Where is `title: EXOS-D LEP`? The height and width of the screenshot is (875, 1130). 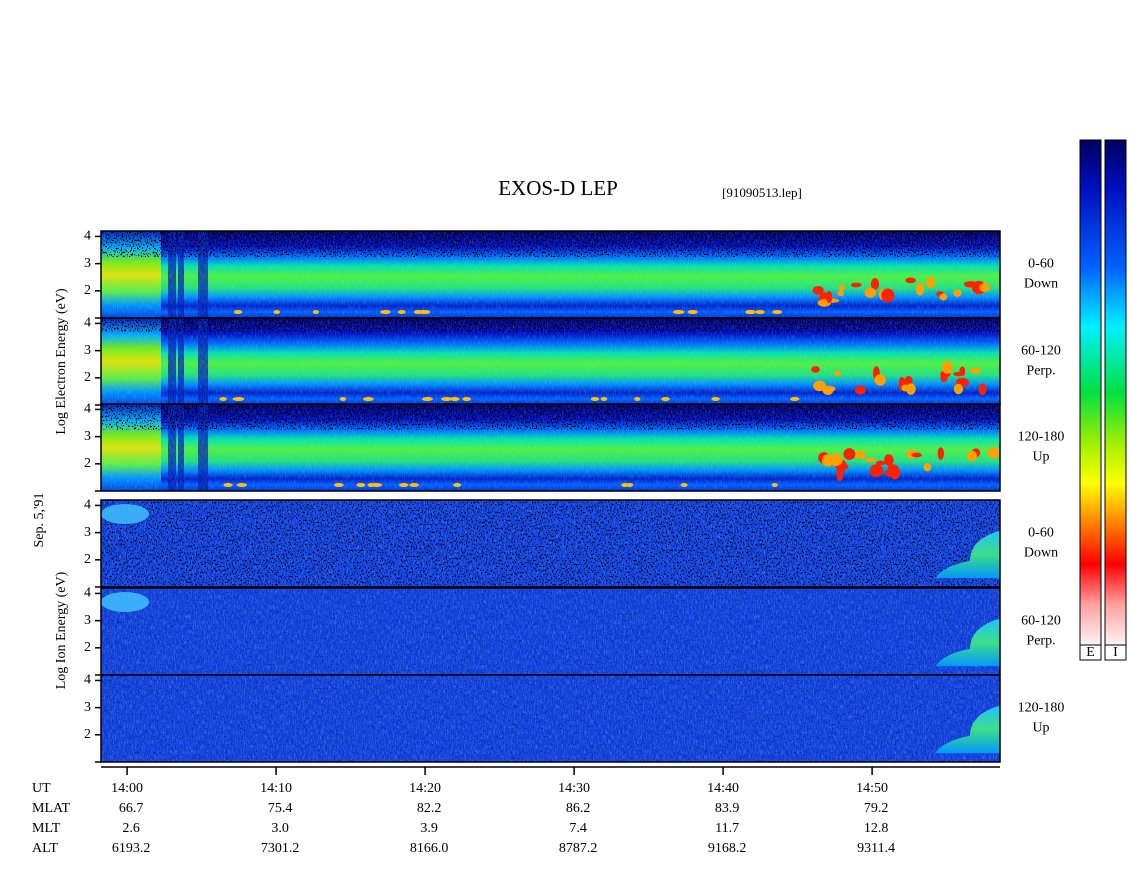 title: EXOS-D LEP is located at coordinates (558, 188).